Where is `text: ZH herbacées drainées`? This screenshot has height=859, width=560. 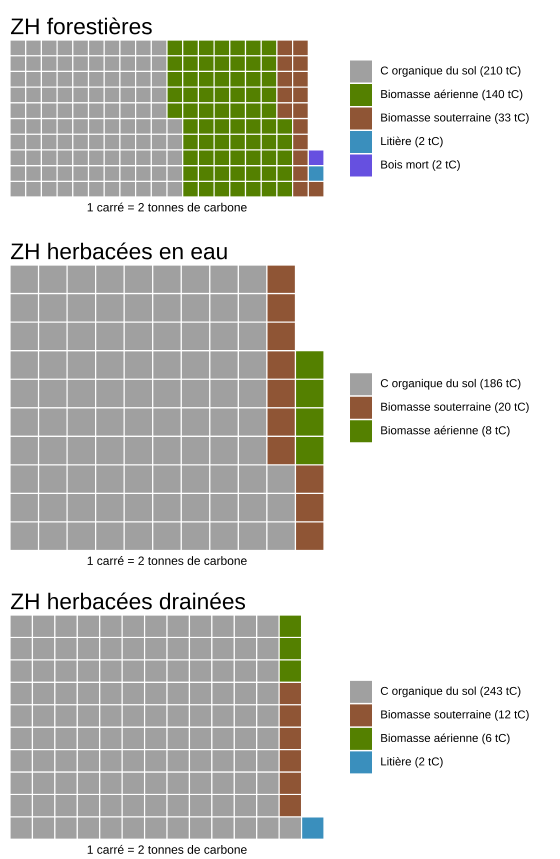 text: ZH herbacées drainées is located at coordinates (128, 601).